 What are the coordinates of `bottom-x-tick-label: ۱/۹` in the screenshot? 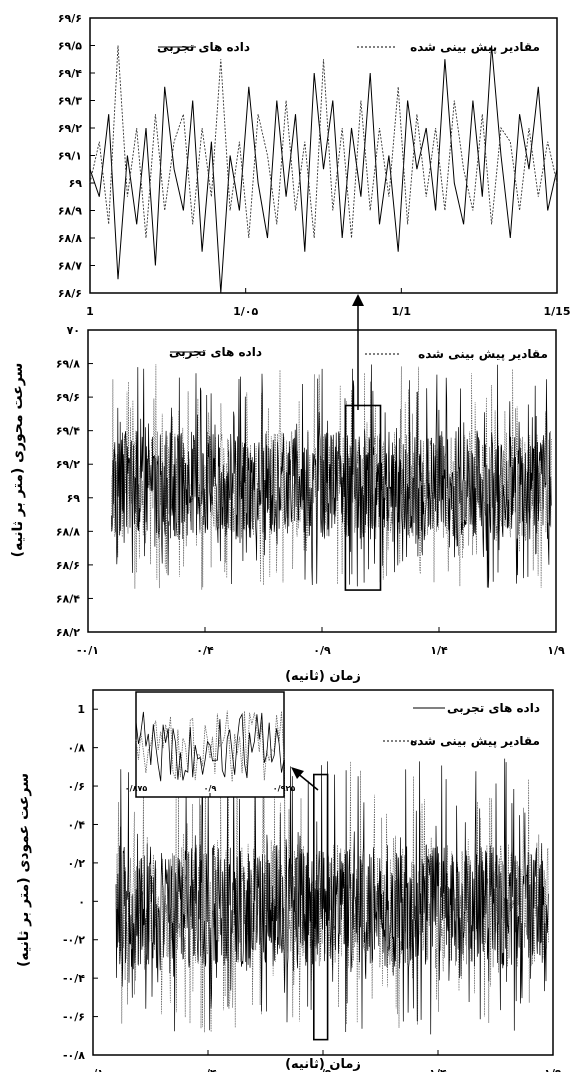 It's located at (553, 1069).